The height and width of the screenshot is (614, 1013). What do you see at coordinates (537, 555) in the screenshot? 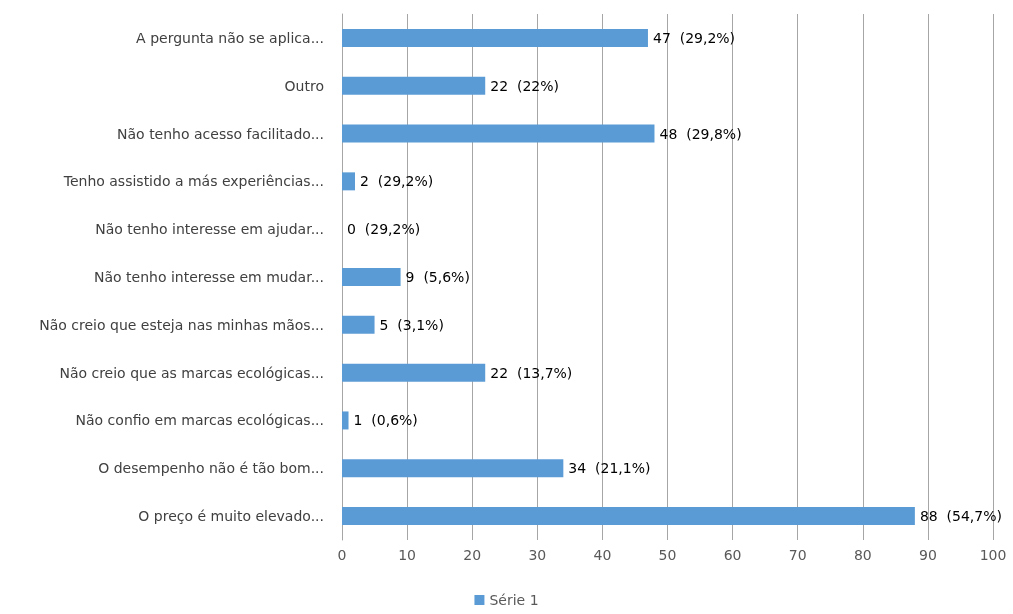
I see `x-tick-label: 30` at bounding box center [537, 555].